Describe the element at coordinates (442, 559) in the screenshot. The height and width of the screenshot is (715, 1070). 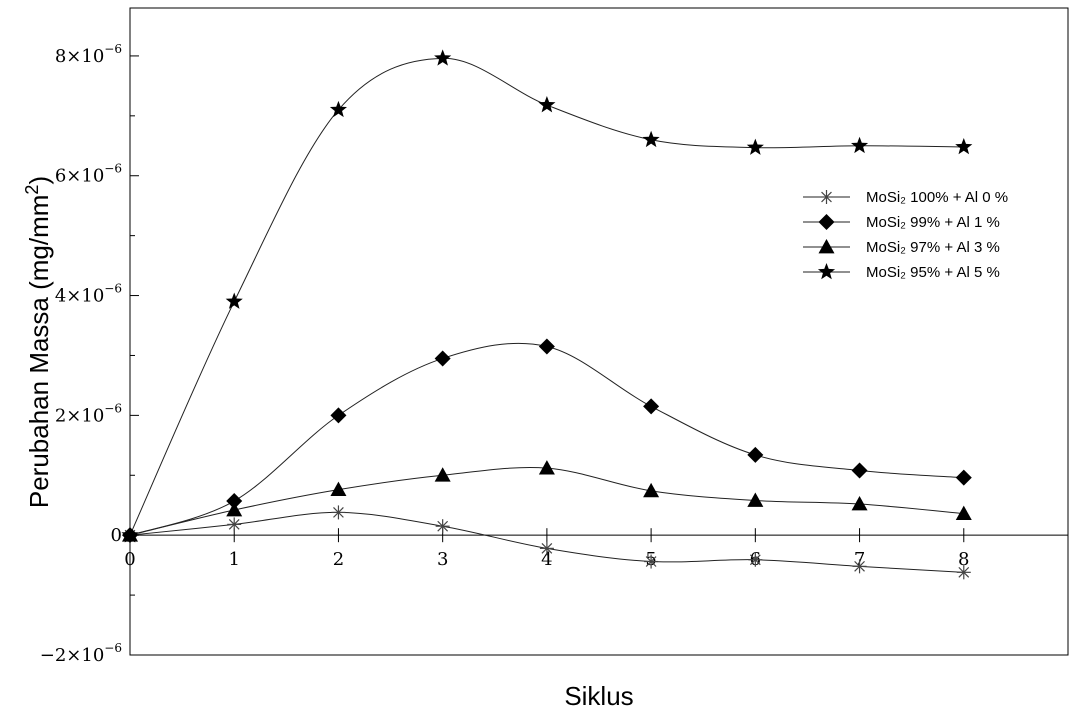
I see `x-tick-label: 3` at that location.